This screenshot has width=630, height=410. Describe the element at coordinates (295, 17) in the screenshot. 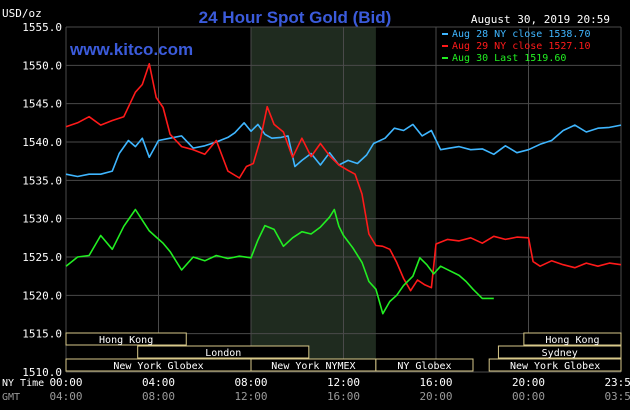

I see `chart-title: 24 Hour Spot Gold (Bid)` at that location.